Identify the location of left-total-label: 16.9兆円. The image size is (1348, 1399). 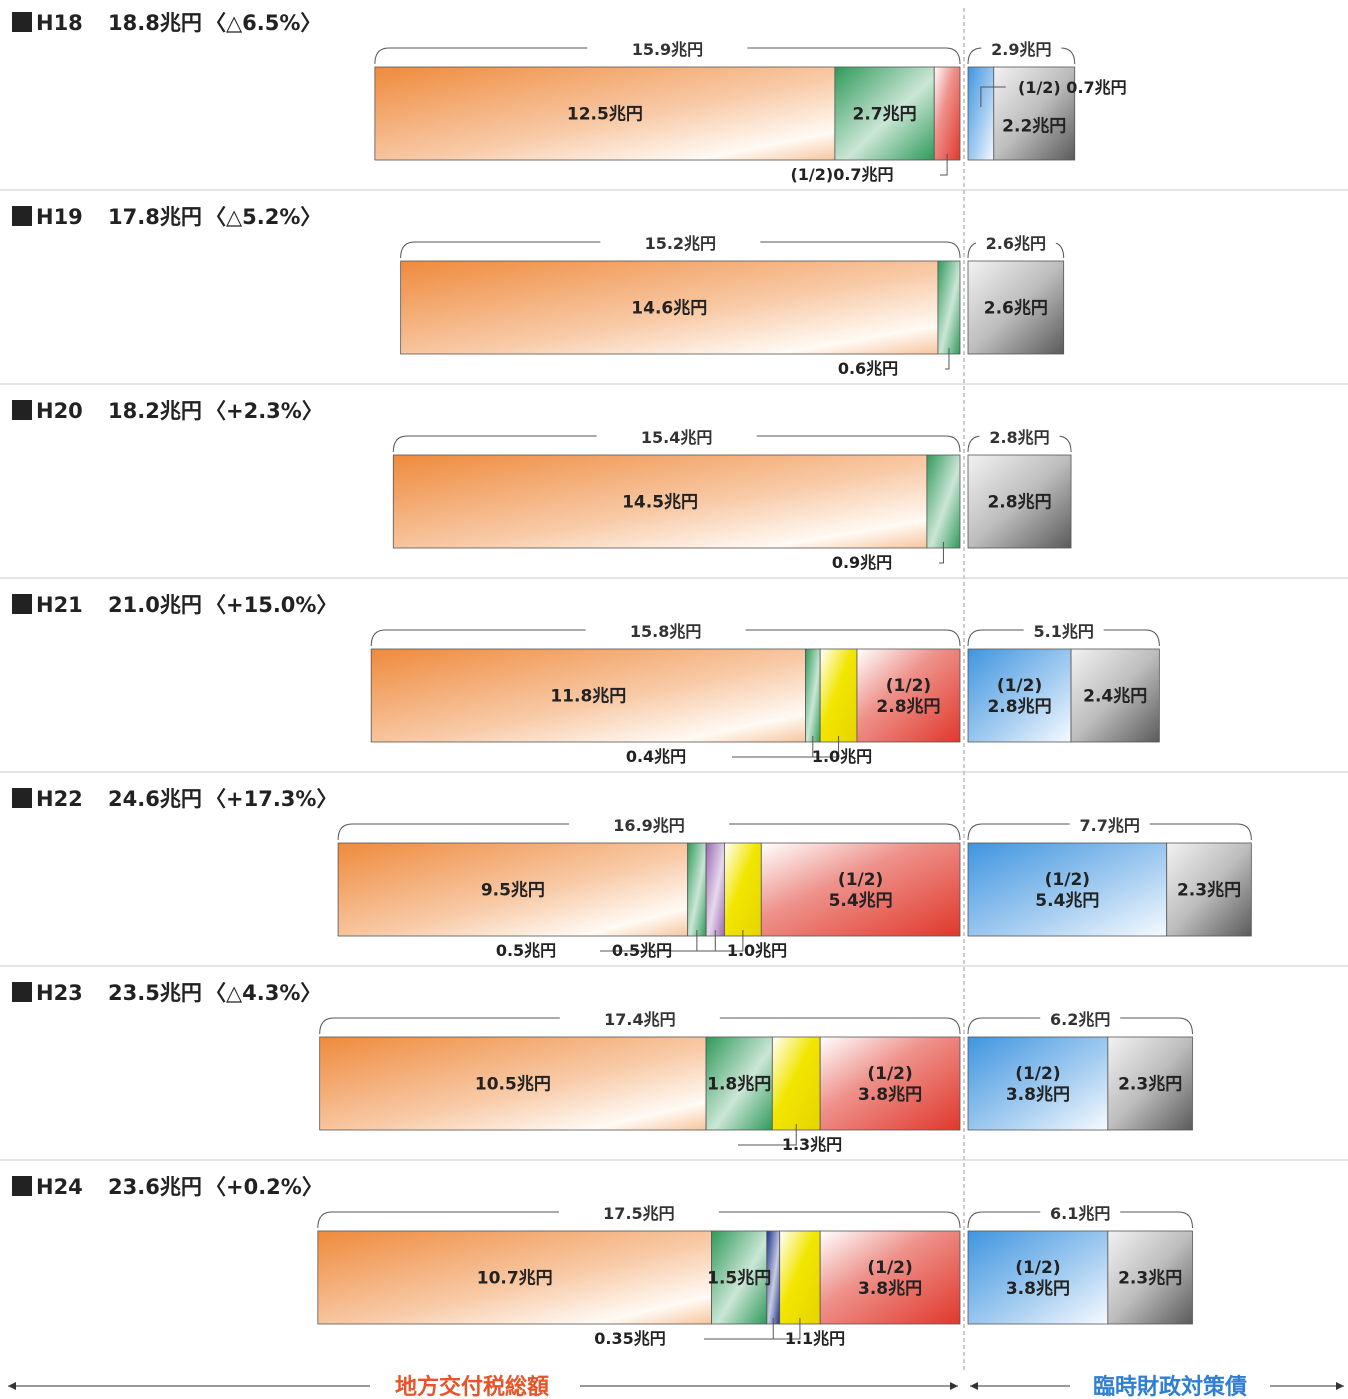
(648, 825).